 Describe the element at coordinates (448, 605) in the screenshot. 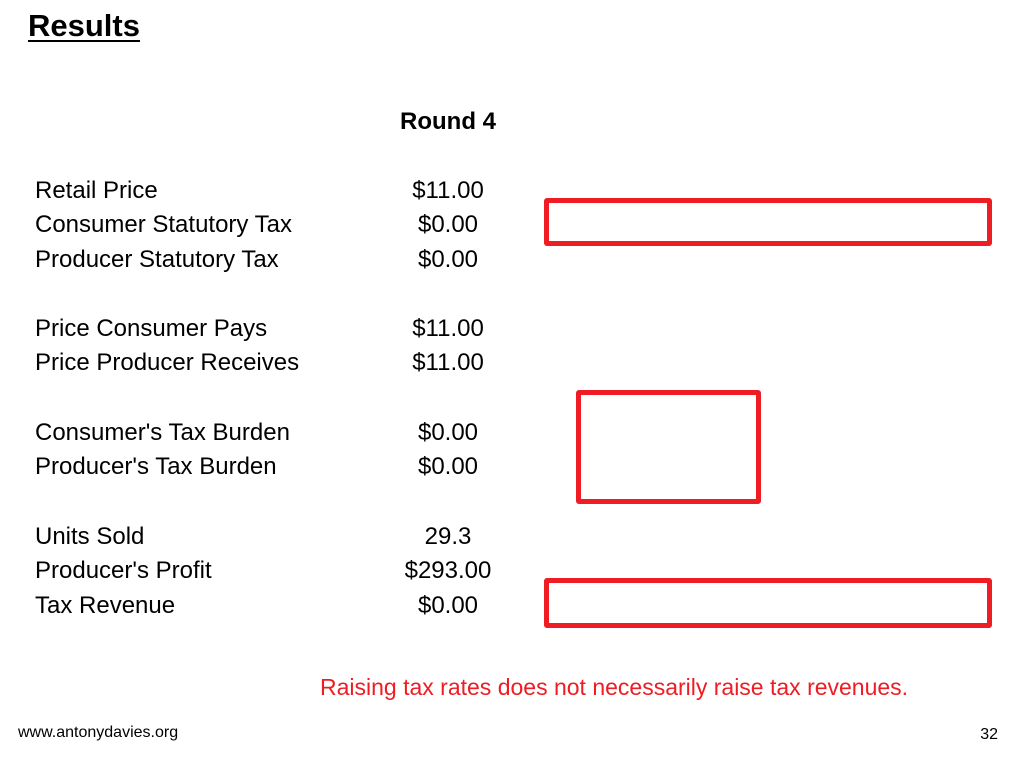

I see `row-value-tax-revenue: $0.00` at that location.